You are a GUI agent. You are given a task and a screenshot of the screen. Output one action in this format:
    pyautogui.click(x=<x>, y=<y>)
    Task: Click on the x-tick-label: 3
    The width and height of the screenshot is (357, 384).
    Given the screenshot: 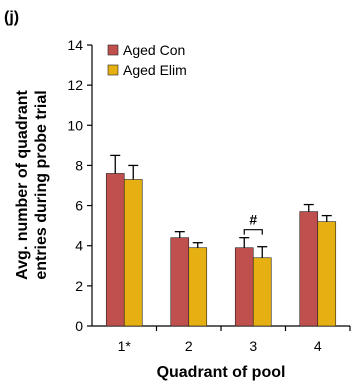 What is the action you would take?
    pyautogui.click(x=253, y=346)
    